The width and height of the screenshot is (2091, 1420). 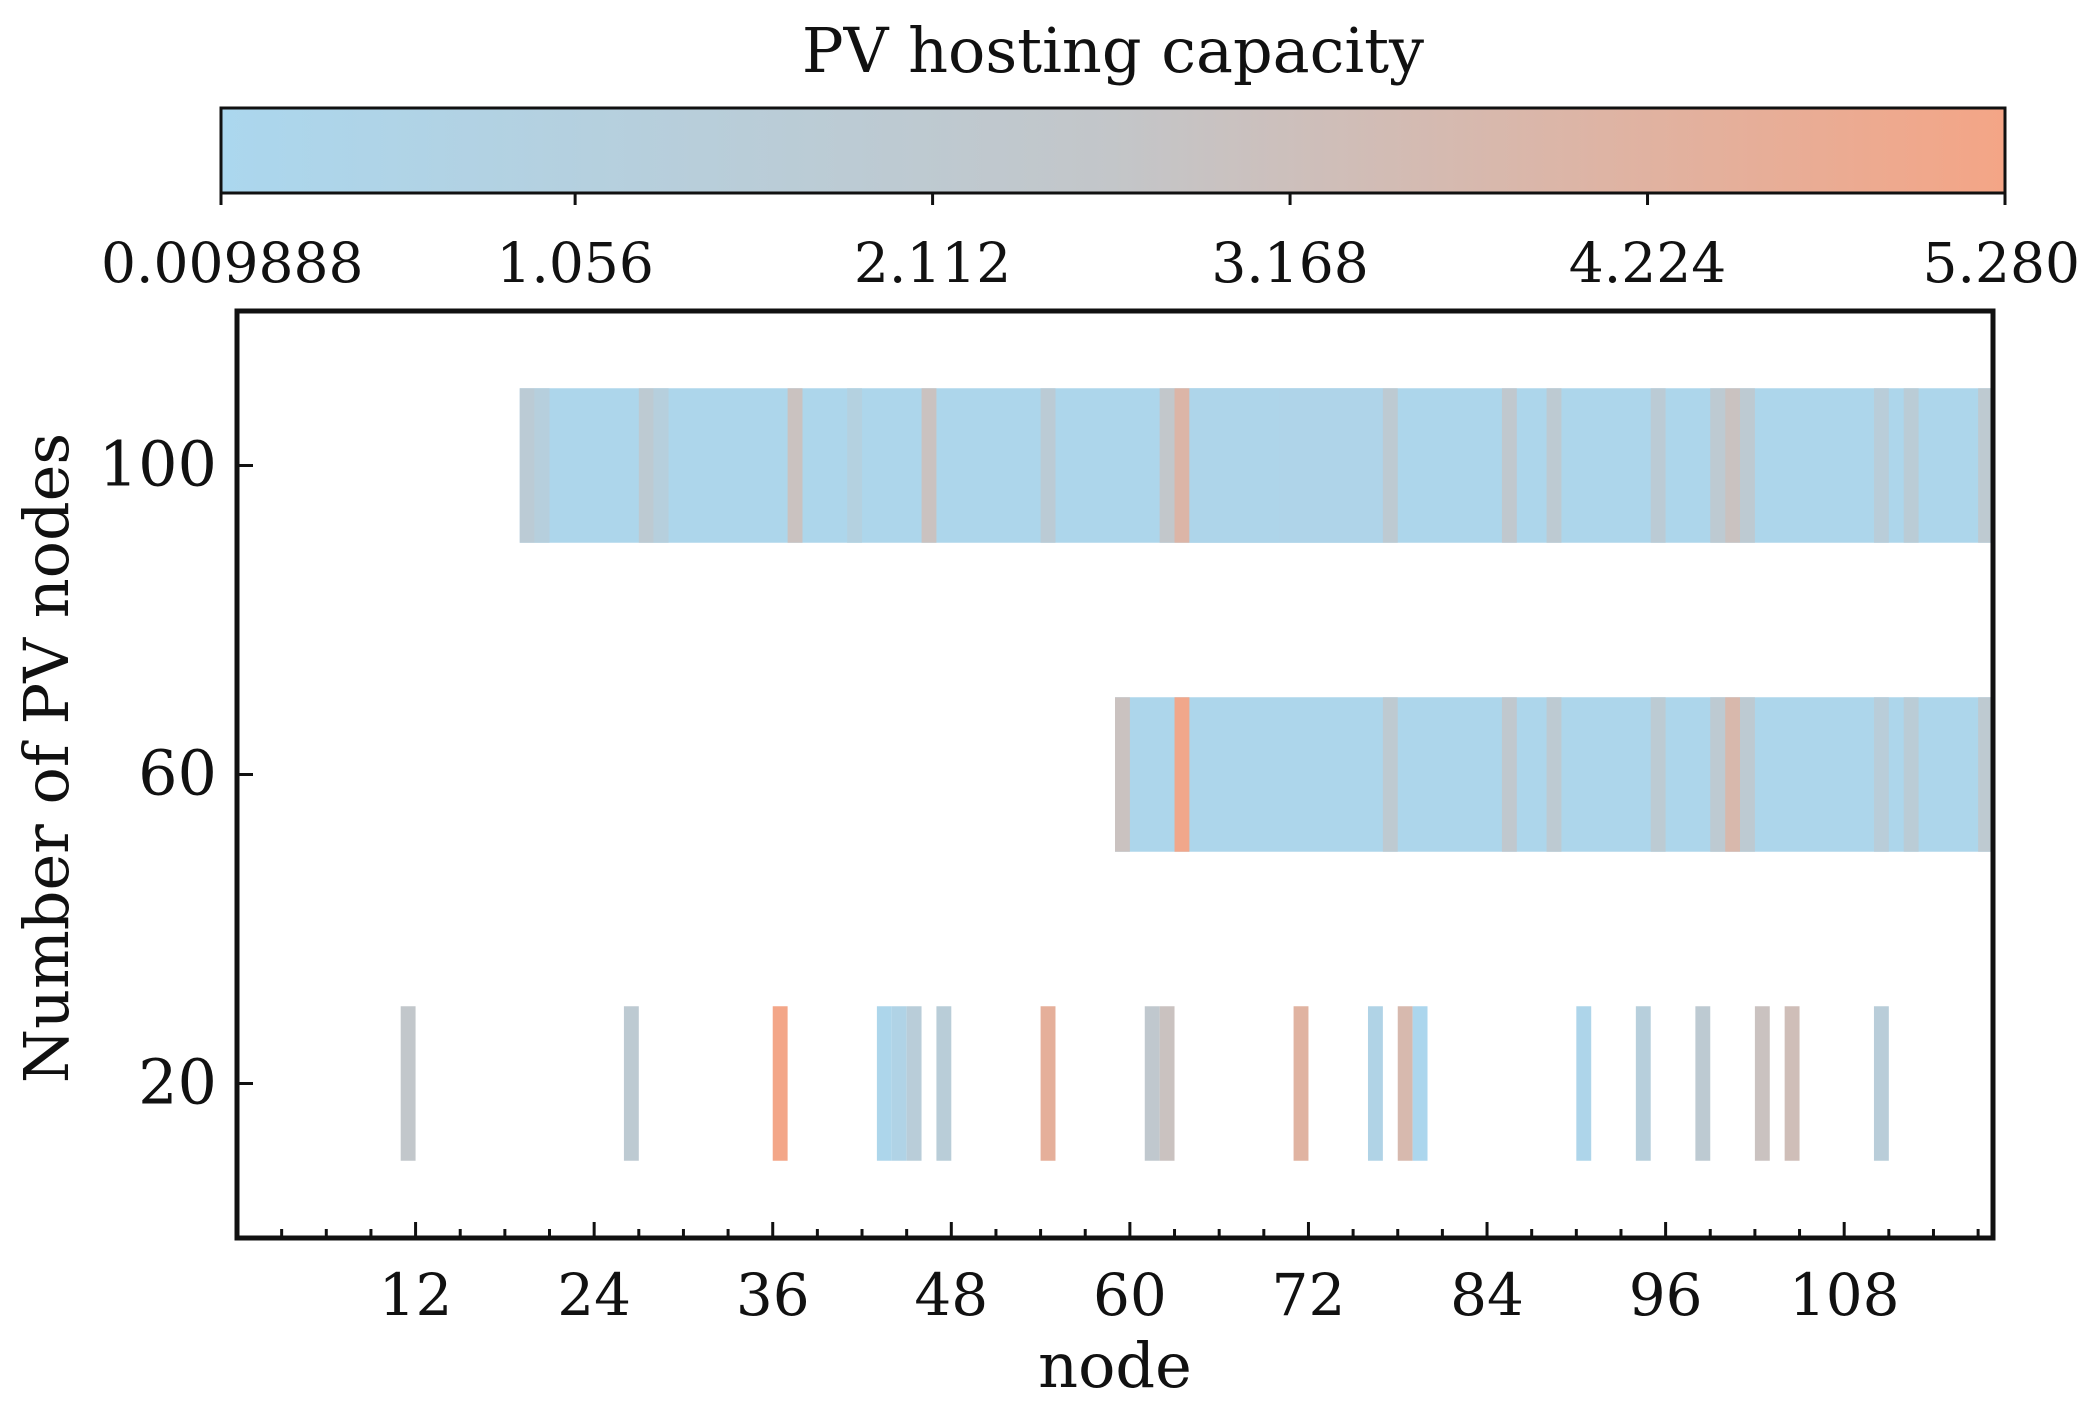 I want to click on y-axis: 20 60 100, so click(x=176, y=773).